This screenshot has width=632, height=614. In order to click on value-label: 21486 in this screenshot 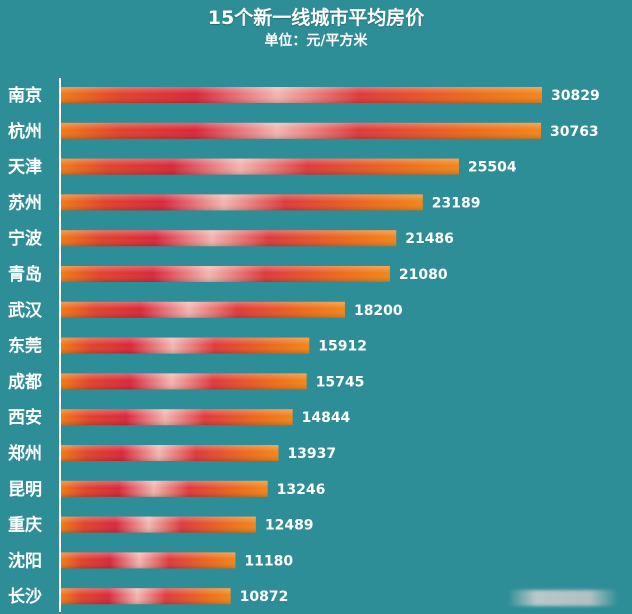, I will do `click(429, 239)`.